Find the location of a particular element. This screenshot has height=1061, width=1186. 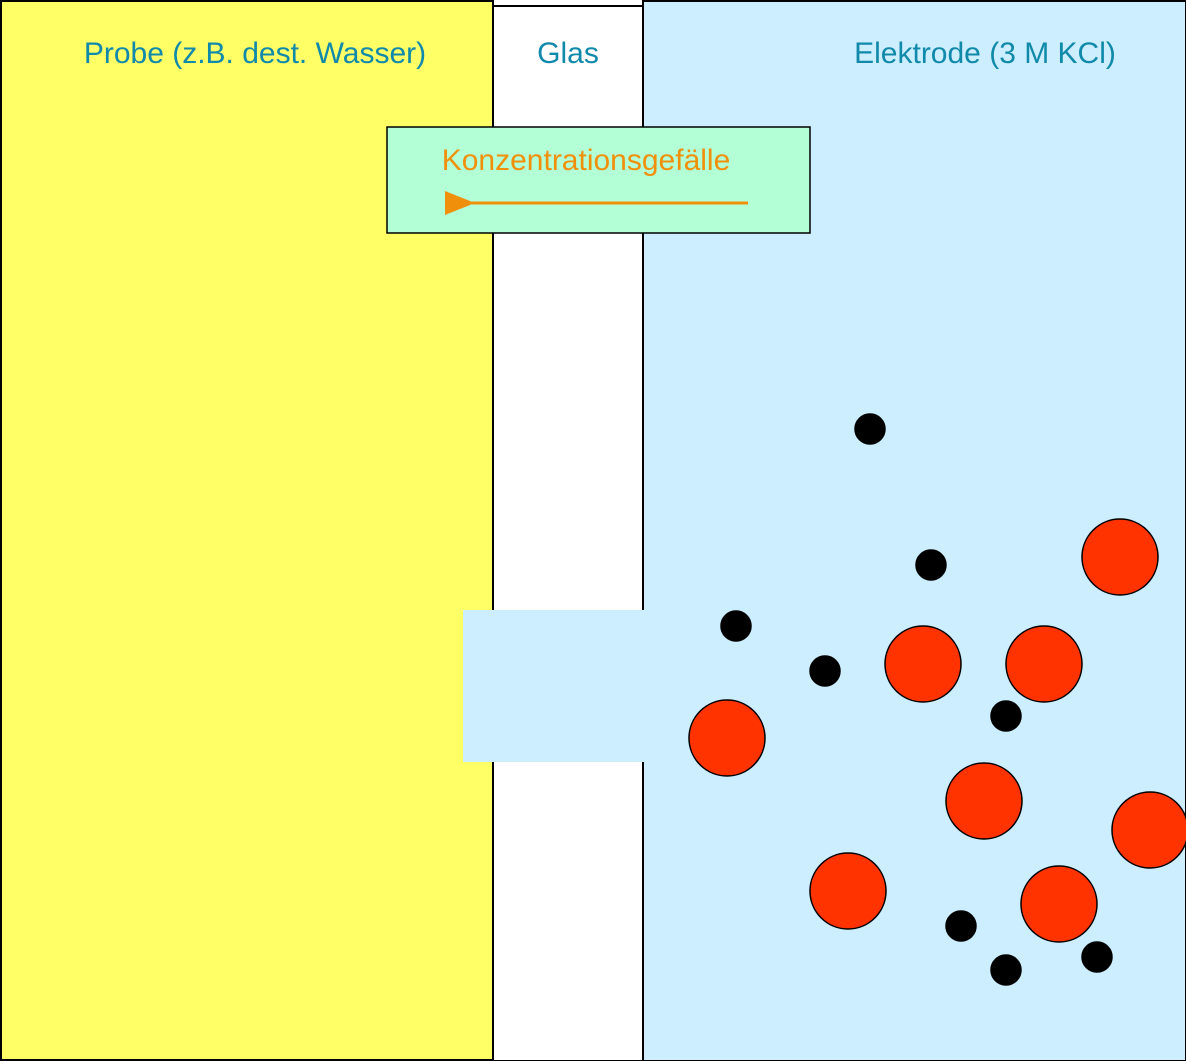

gradient-label: Konzentrationsgefälle is located at coordinates (586, 160).